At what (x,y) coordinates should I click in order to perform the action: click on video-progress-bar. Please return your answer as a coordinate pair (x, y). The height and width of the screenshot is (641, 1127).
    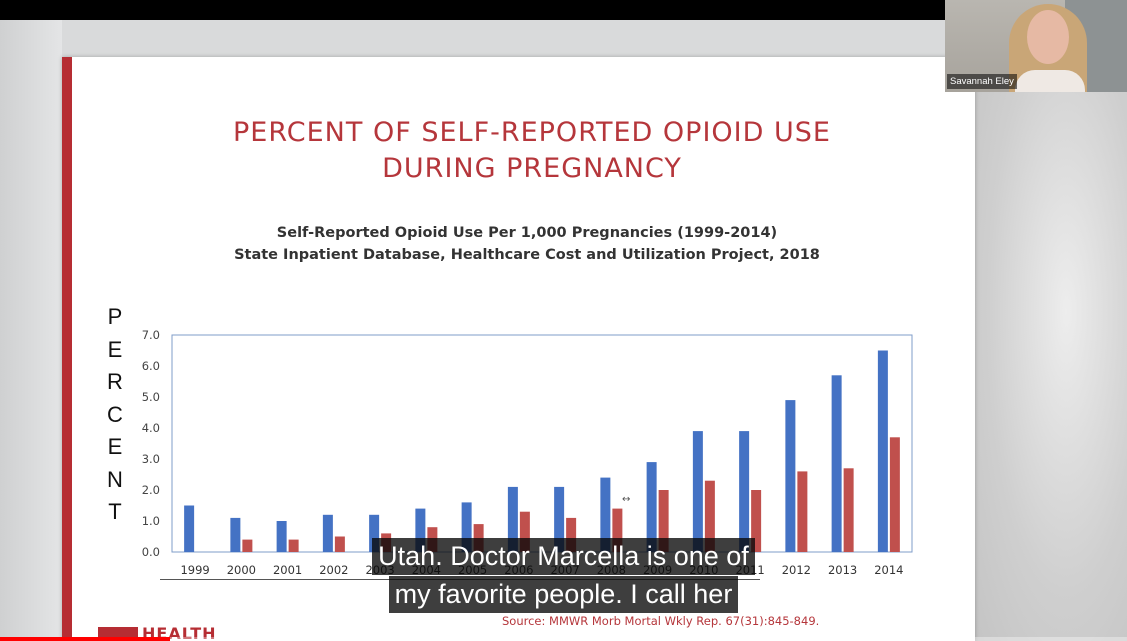
    Looking at the image, I should click on (85, 639).